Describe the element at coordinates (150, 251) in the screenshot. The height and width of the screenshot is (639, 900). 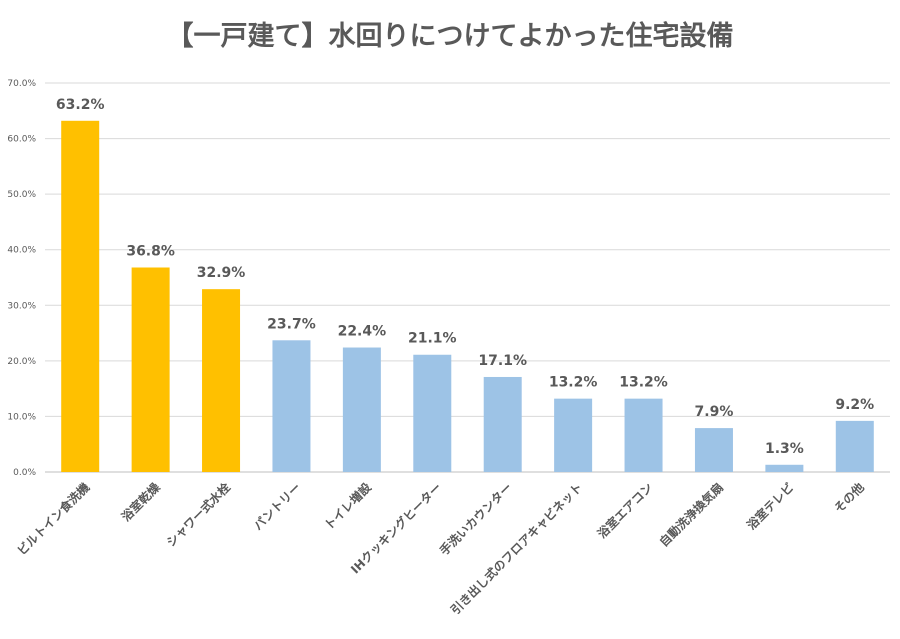
I see `data-label: 36.8%` at that location.